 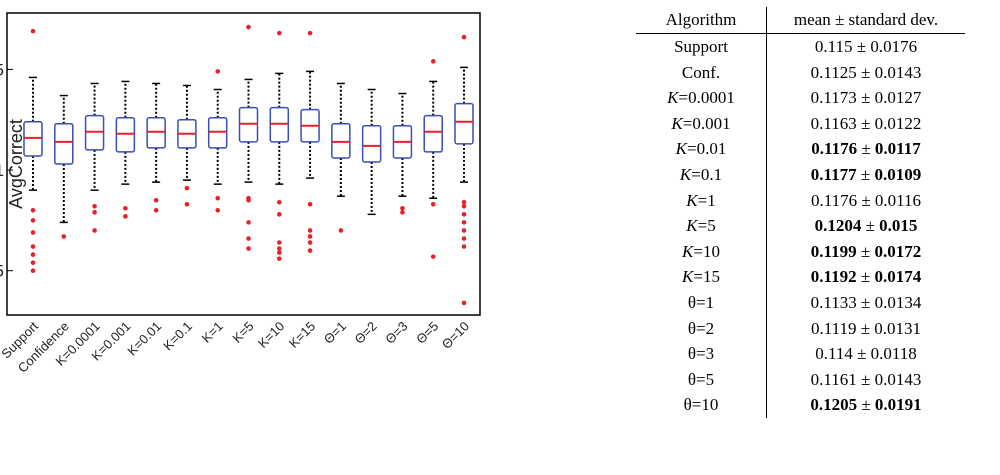 I want to click on mean-std-cell: 0.1176 ± 0.0117, so click(x=866, y=149).